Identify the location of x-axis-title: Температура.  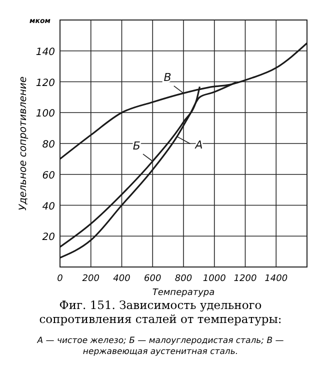
(183, 293).